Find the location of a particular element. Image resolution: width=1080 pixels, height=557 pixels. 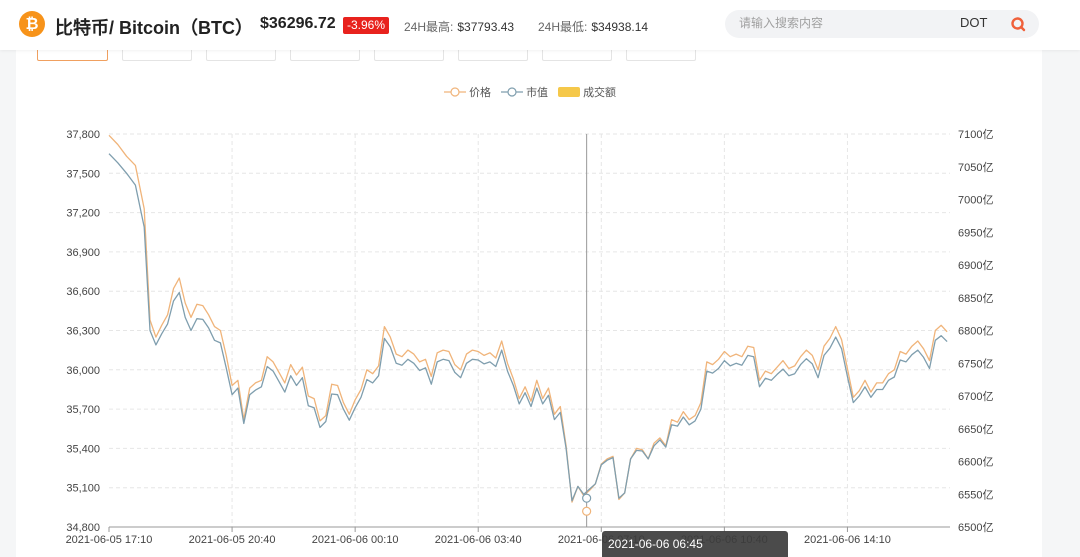

y-right-tick-label: 6800亿 is located at coordinates (975, 331).